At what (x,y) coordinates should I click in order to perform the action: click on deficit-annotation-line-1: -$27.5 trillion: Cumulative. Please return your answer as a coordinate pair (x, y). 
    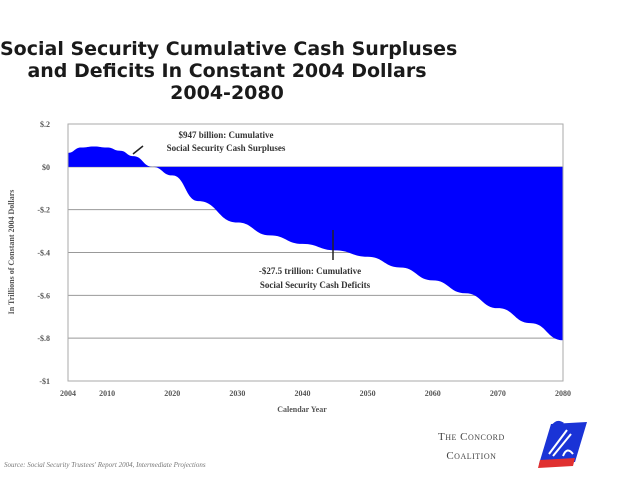
    Looking at the image, I should click on (310, 271).